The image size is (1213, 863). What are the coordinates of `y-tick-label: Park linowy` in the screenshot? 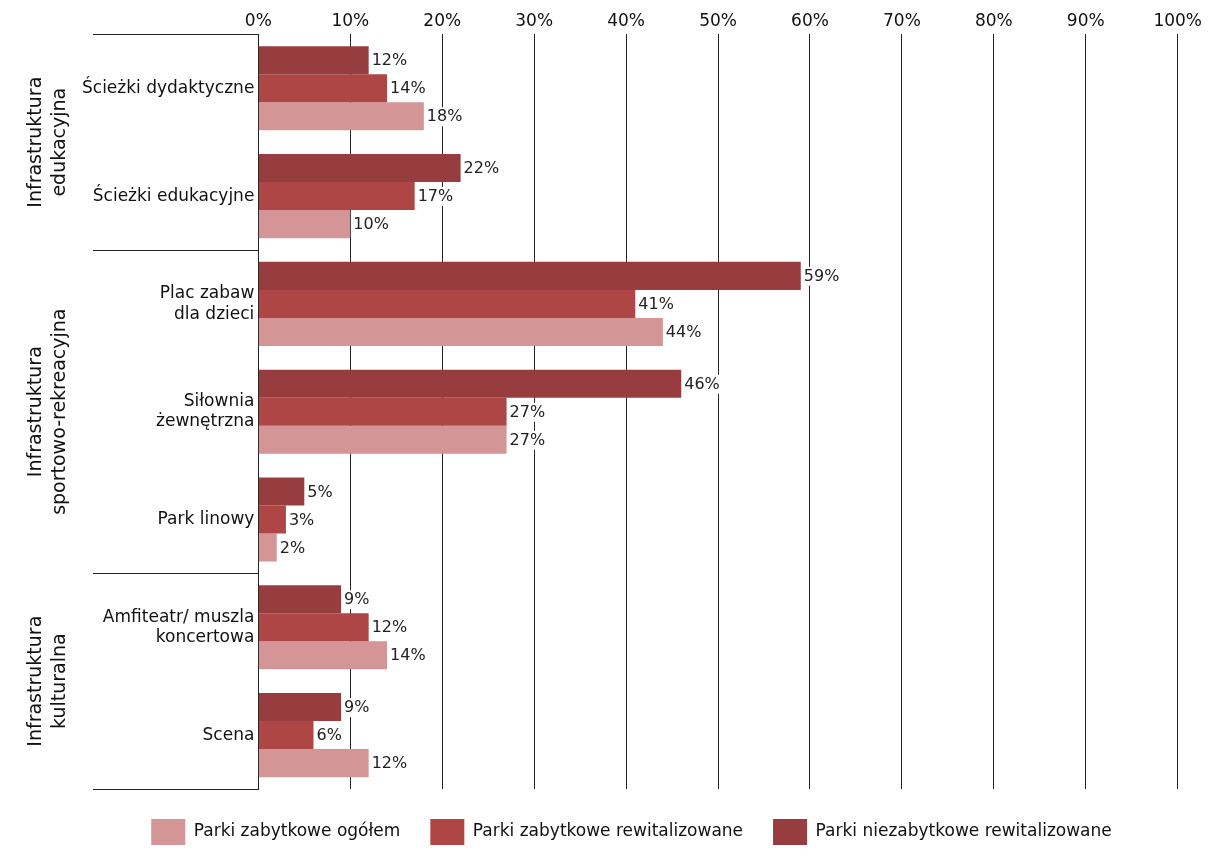 It's located at (206, 517).